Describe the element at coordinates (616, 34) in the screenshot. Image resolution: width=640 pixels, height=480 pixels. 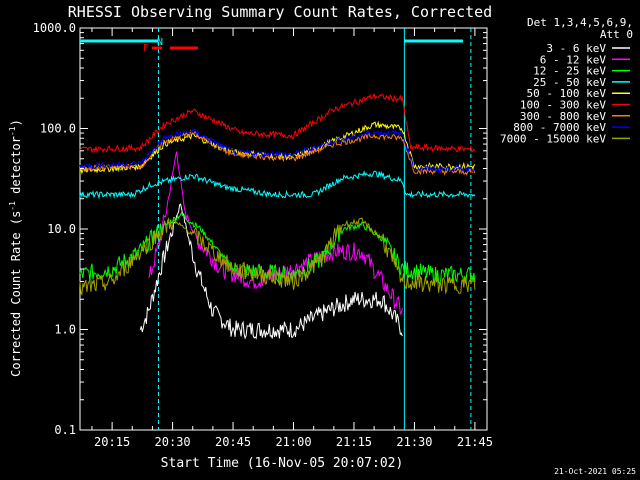
I see `legend-header-line2: Att 0` at that location.